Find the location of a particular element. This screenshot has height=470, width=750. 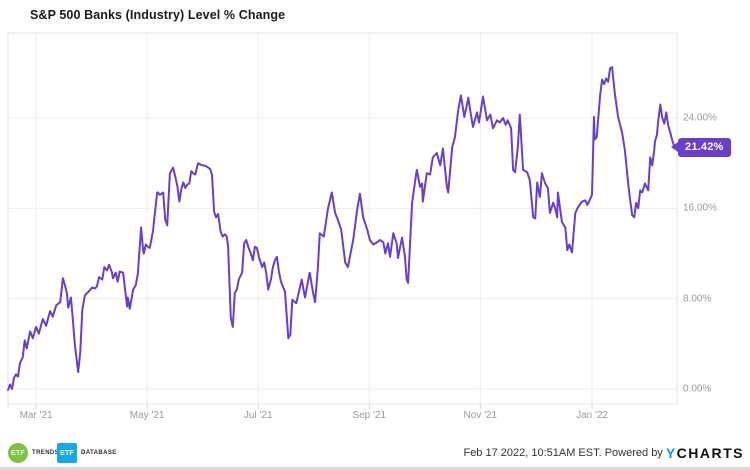

last-value-badge: 21.42% is located at coordinates (701, 147).